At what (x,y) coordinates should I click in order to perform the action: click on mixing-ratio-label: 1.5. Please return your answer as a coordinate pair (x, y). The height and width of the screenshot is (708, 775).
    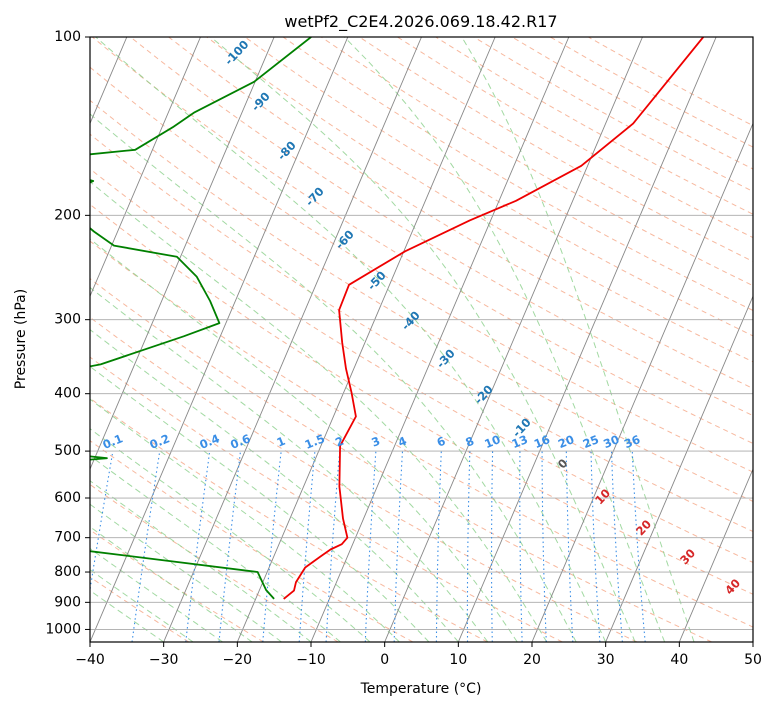
    Looking at the image, I should click on (315, 441).